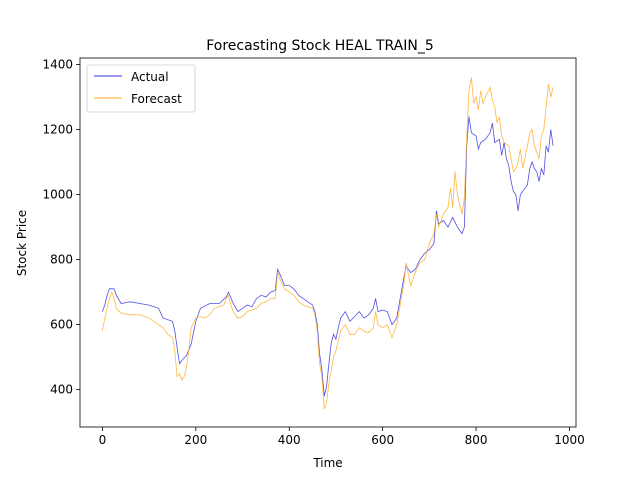  I want to click on legend-box, so click(141, 88).